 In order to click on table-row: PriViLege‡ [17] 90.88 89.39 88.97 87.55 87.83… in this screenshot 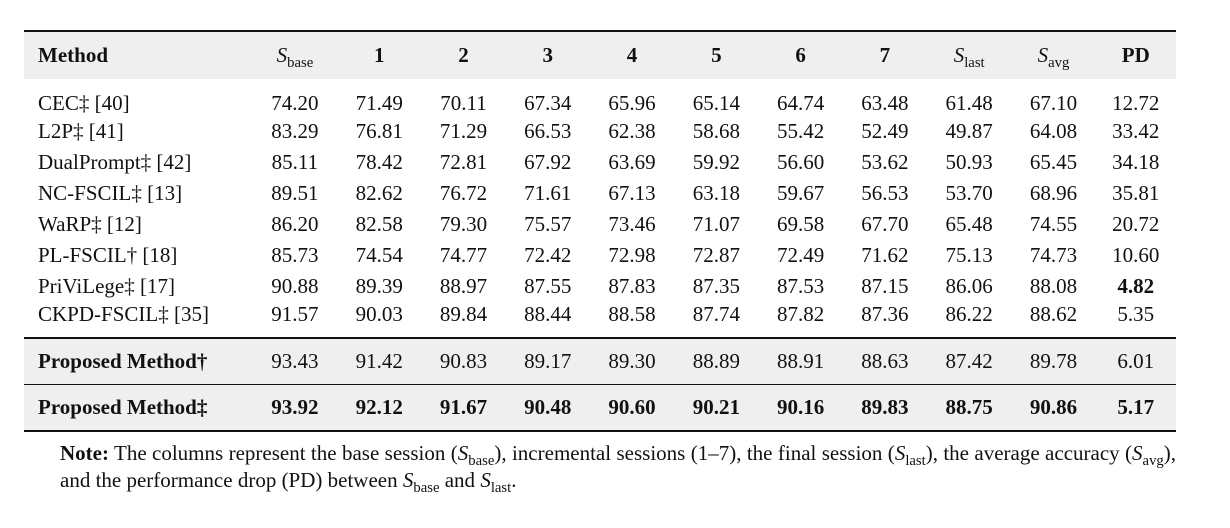, I will do `click(600, 286)`.